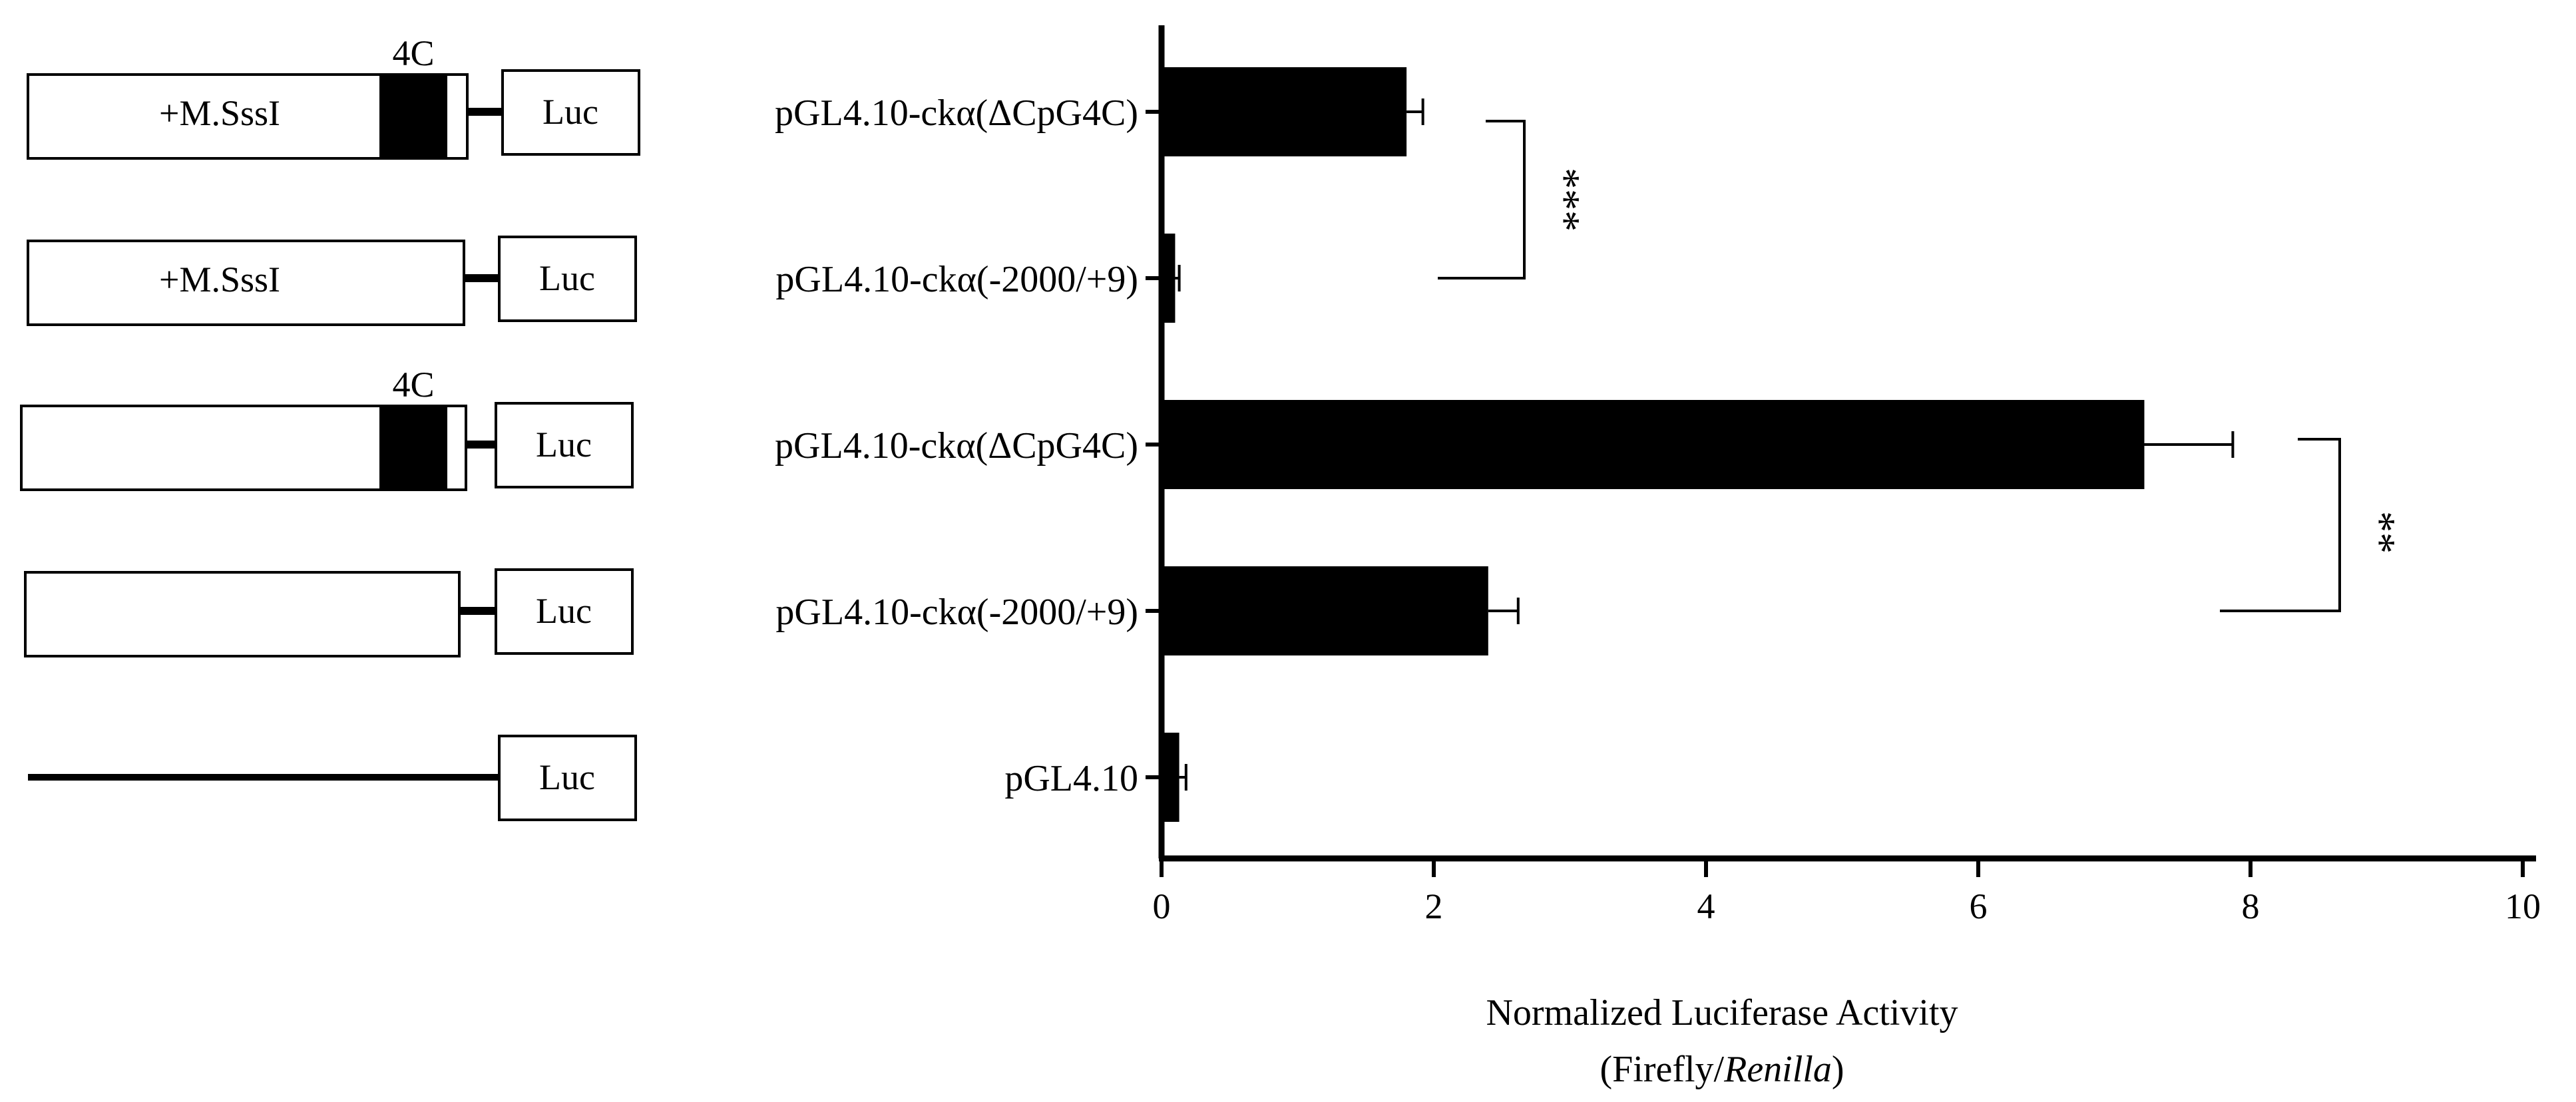 The width and height of the screenshot is (2576, 1102). I want to click on x-tick-label: 2, so click(1434, 906).